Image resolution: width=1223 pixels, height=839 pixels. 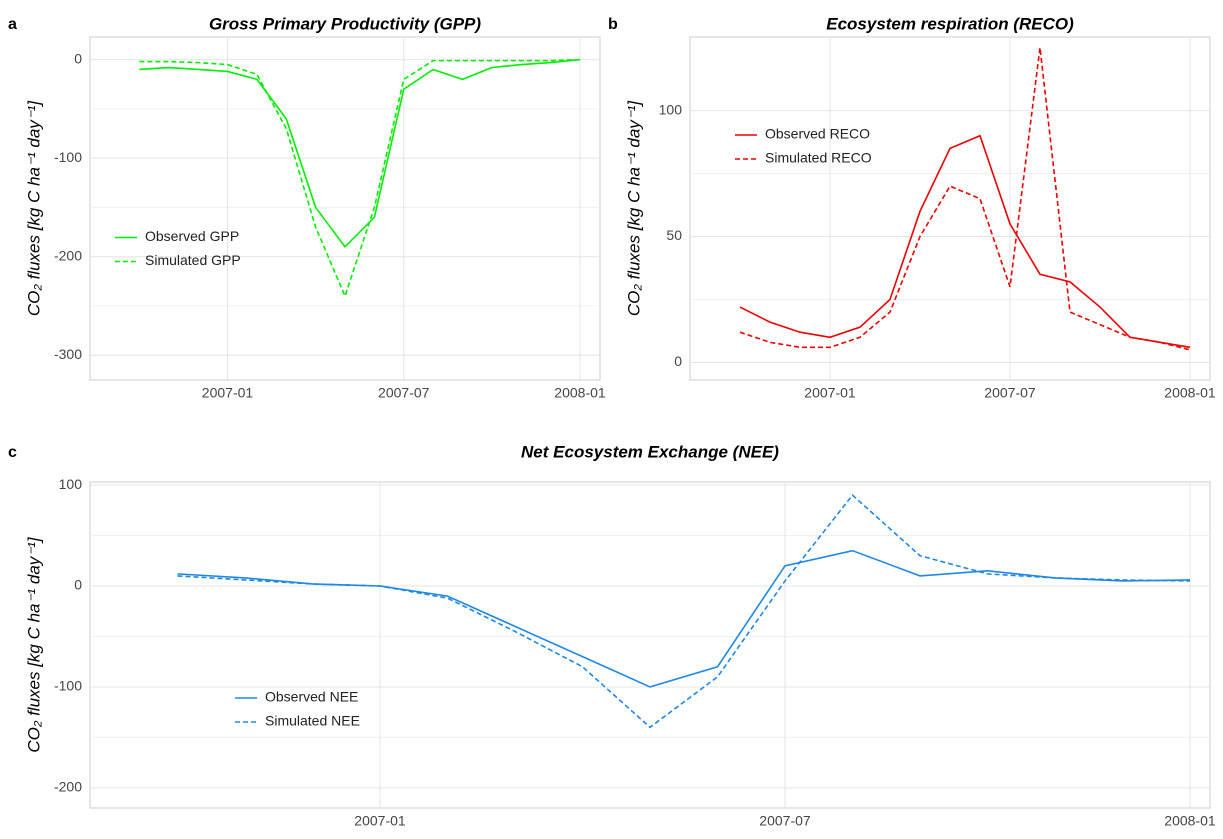 I want to click on chart-title: Gross Primary Productivity (GPP), so click(x=345, y=23).